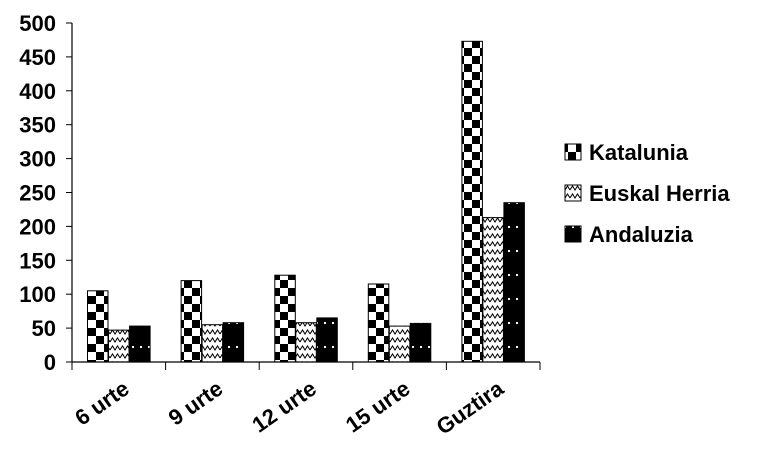 The width and height of the screenshot is (765, 463). Describe the element at coordinates (573, 152) in the screenshot. I see `legend-swatch-katalunia` at that location.